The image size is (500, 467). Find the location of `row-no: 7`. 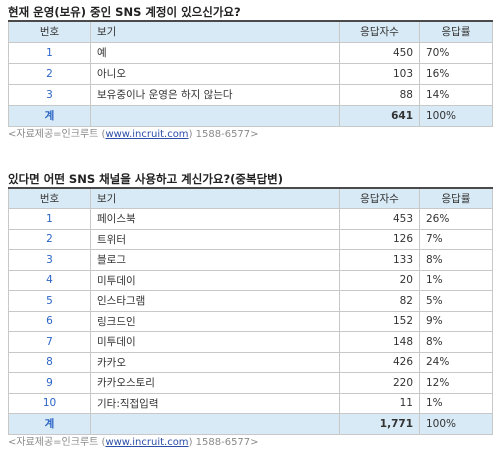

row-no: 7 is located at coordinates (49, 342).